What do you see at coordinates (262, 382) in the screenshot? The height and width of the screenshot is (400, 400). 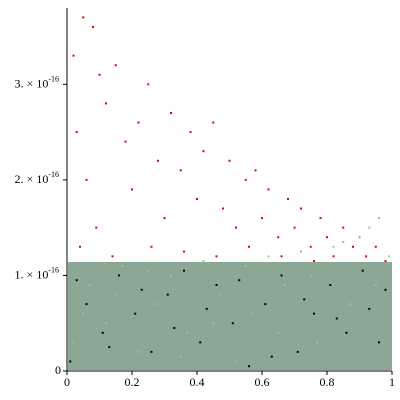 I see `x-tick-label: 0.6` at bounding box center [262, 382].